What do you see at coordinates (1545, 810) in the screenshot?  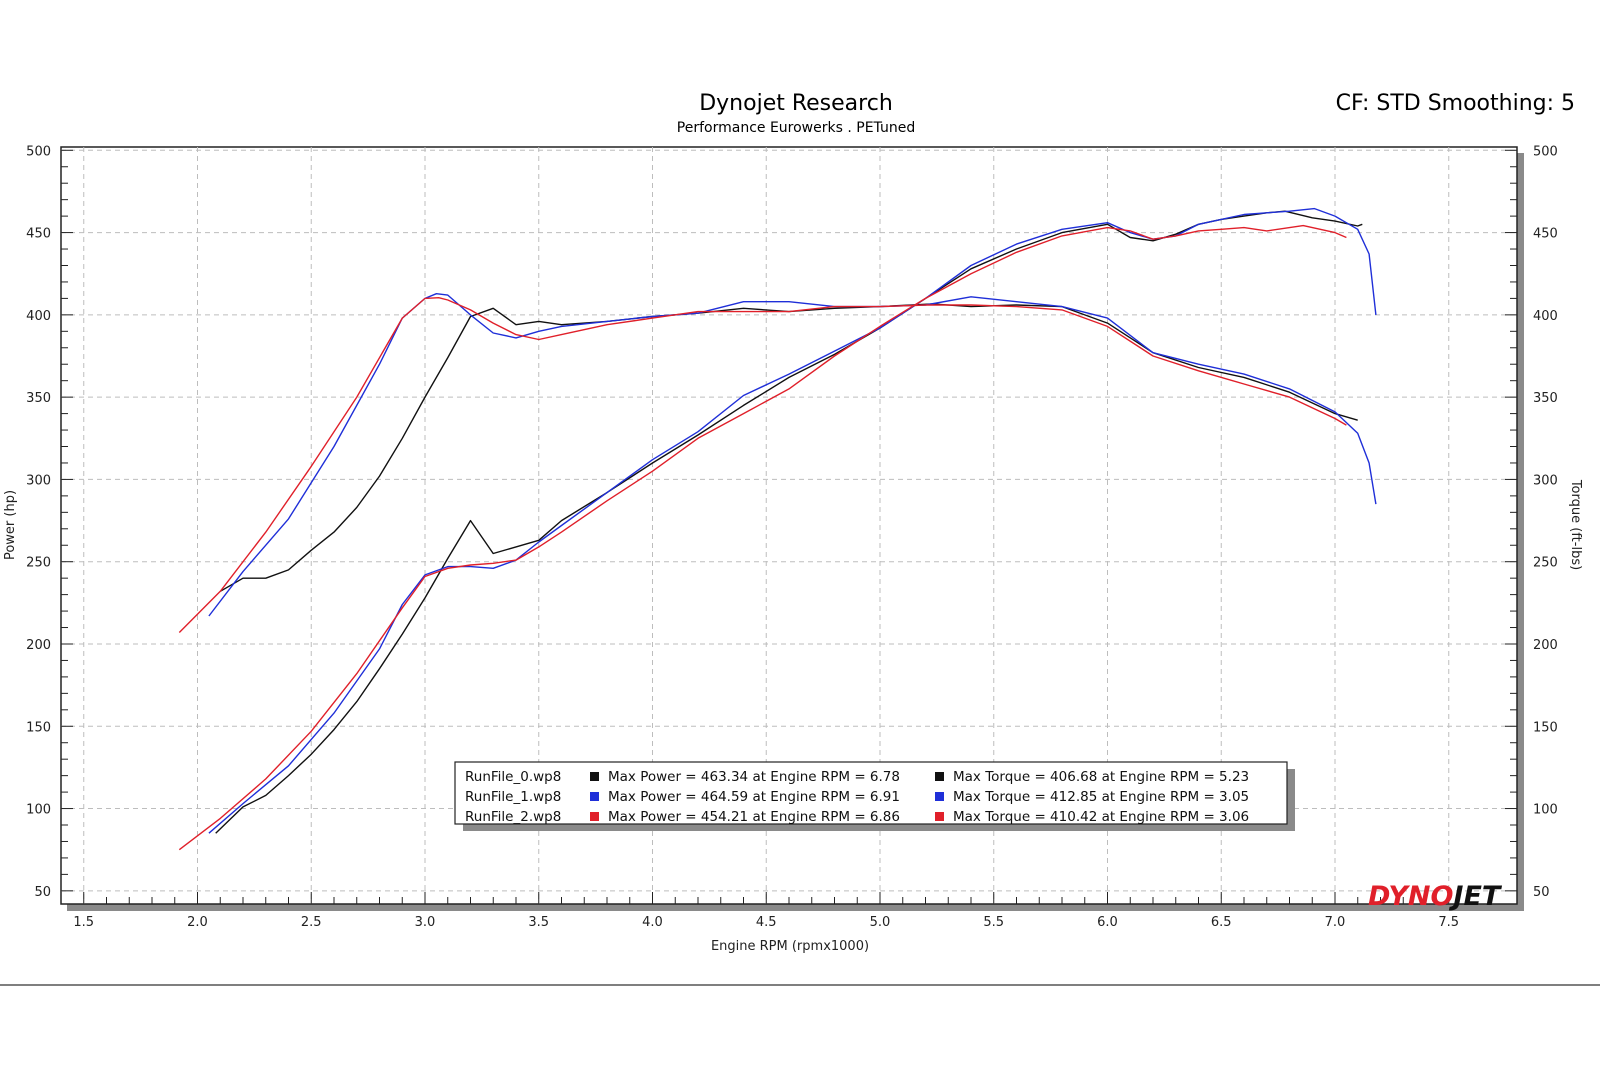 I see `y2-tick-label: 100` at bounding box center [1545, 810].